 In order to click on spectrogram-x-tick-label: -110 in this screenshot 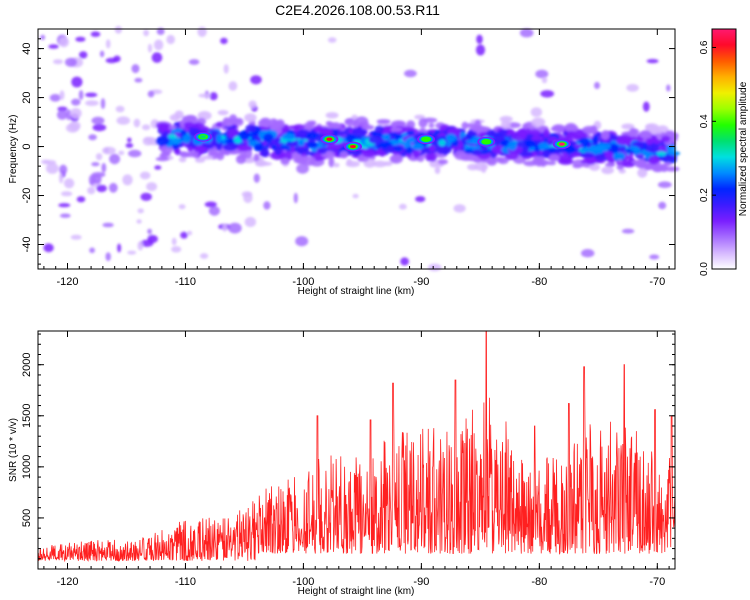, I will do `click(185, 282)`.